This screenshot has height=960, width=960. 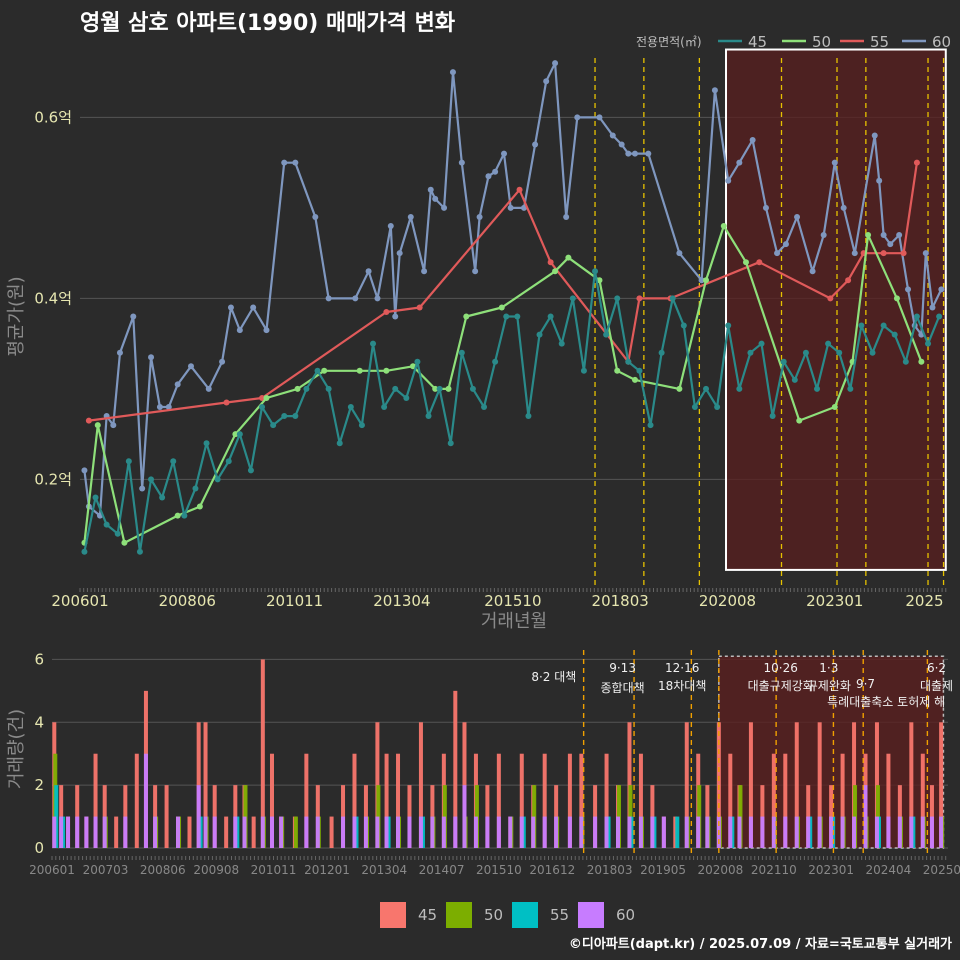 I want to click on bar-legend-label-55: 55, so click(x=559, y=915).